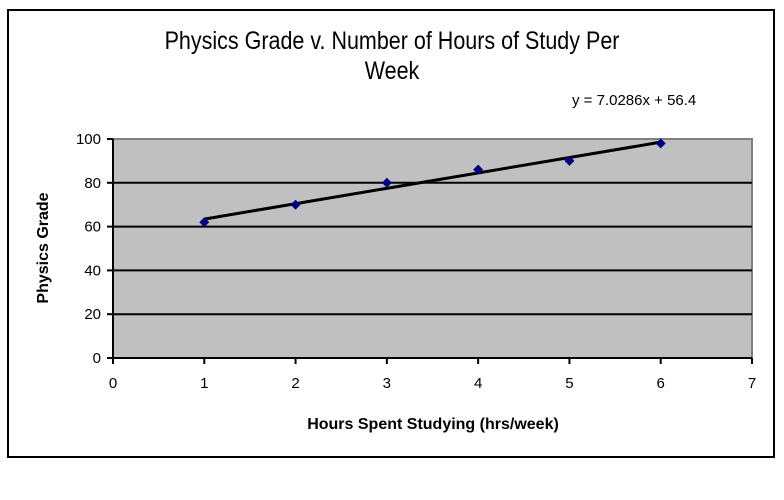 Image resolution: width=784 pixels, height=500 pixels. What do you see at coordinates (432, 375) in the screenshot?
I see `x-axis-ticks: 0 1 2 3 4 5 6 7` at bounding box center [432, 375].